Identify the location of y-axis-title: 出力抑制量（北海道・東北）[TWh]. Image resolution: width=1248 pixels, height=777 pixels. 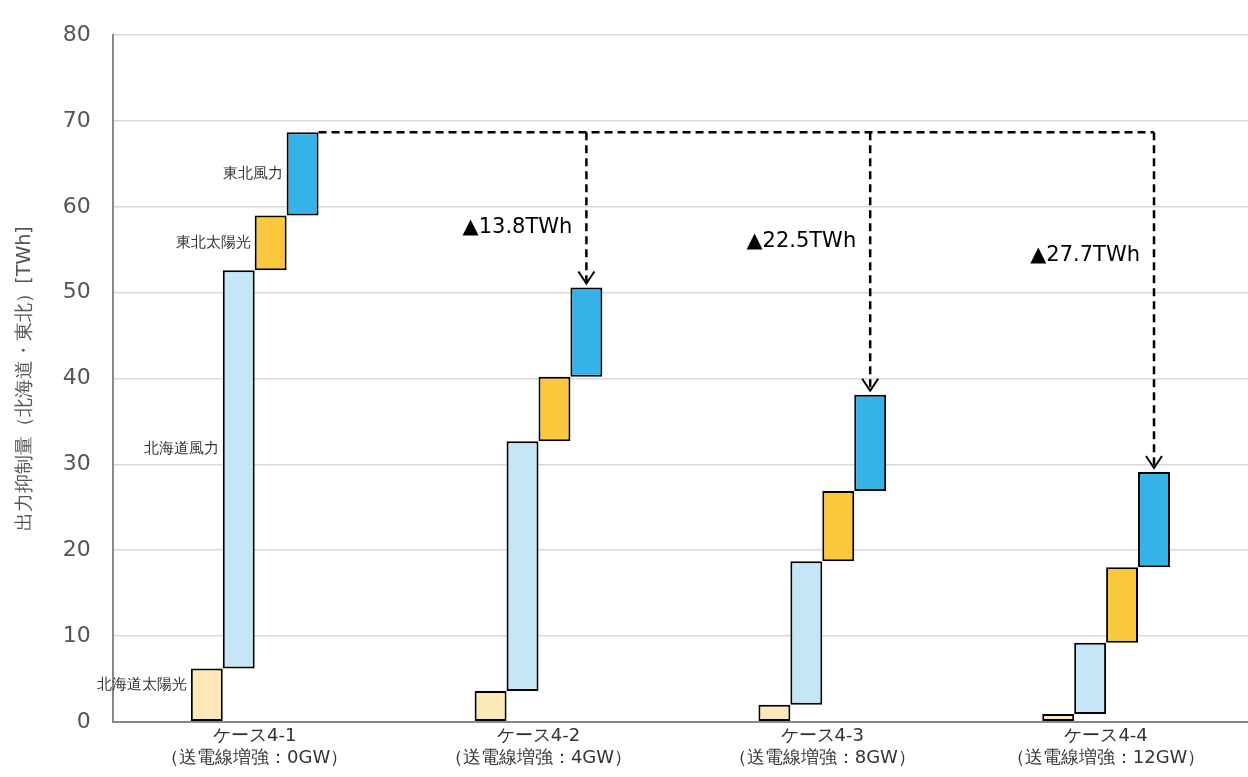
(23, 378).